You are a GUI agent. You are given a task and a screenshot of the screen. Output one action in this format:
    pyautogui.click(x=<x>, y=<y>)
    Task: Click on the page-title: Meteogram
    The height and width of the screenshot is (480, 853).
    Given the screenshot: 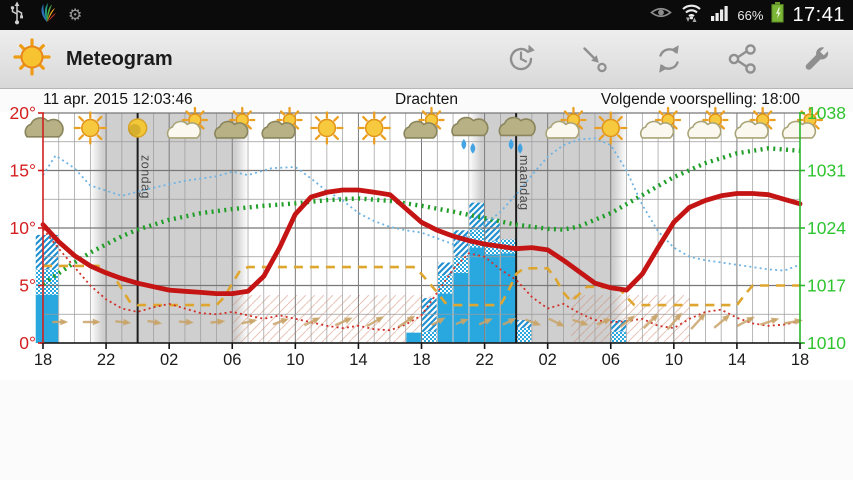 What is the action you would take?
    pyautogui.click(x=119, y=58)
    